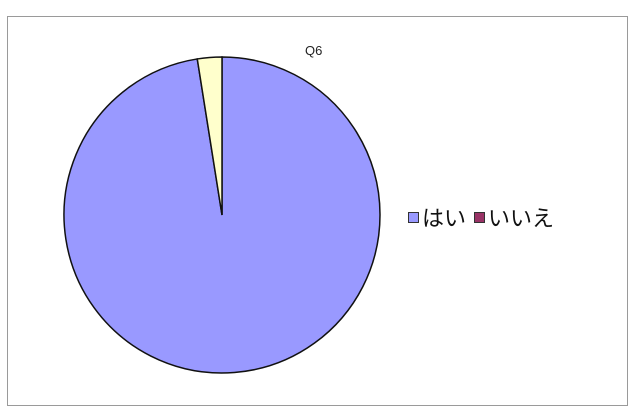  What do you see at coordinates (413, 217) in the screenshot?
I see `legend-swatch-yes` at bounding box center [413, 217].